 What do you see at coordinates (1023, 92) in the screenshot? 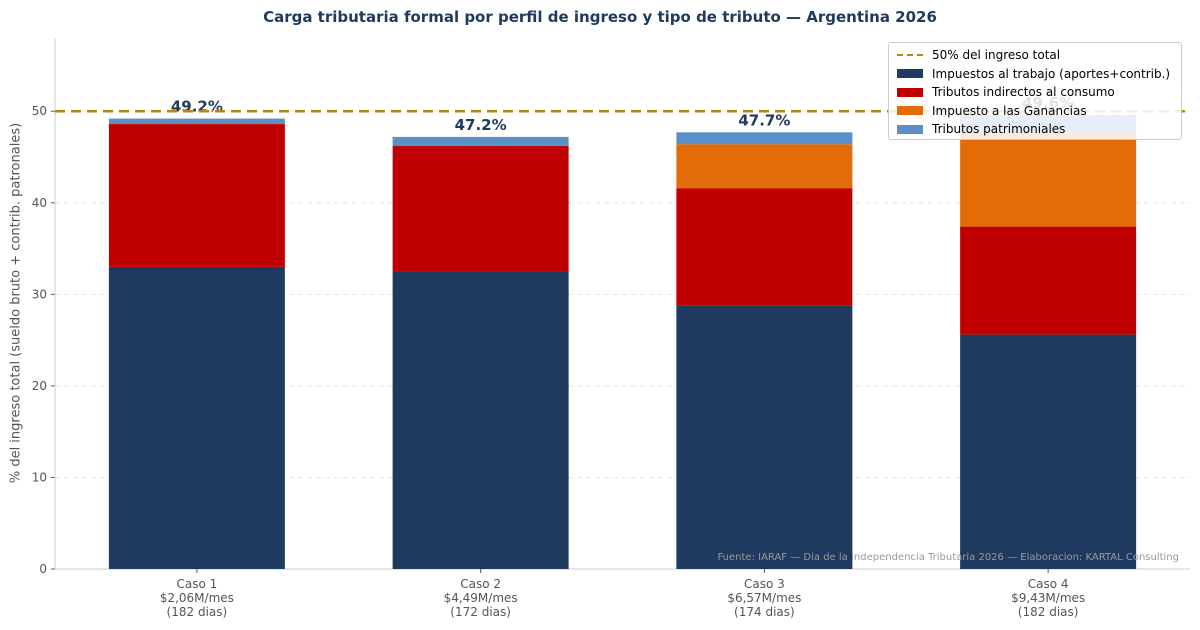
I see `legend-label-consumo: Tributos indirectos al consumo` at bounding box center [1023, 92].